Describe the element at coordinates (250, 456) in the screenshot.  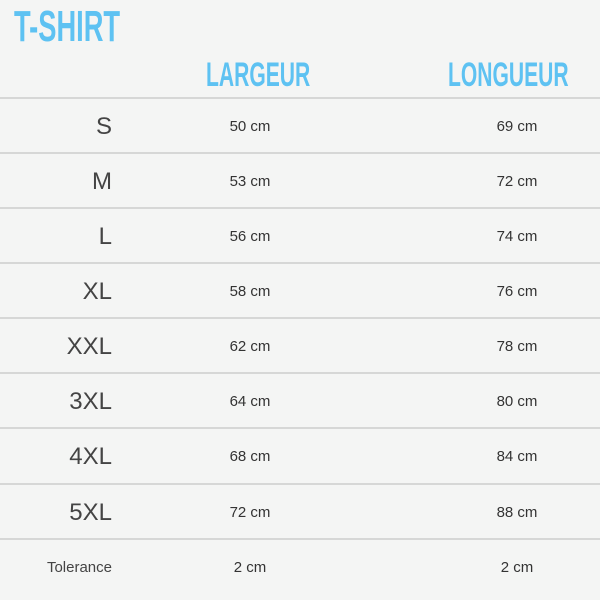
I see `width-value: 68 cm` at that location.